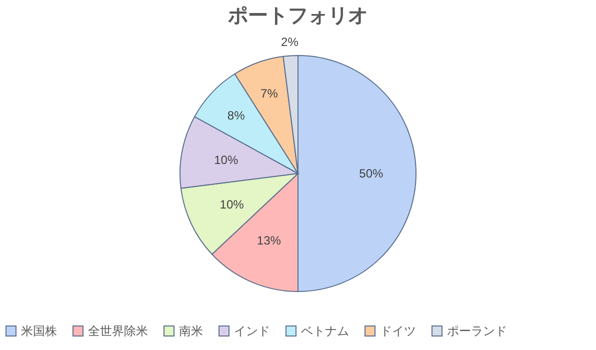 The width and height of the screenshot is (596, 350). Describe the element at coordinates (252, 331) in the screenshot. I see `legend-label: インド` at that location.